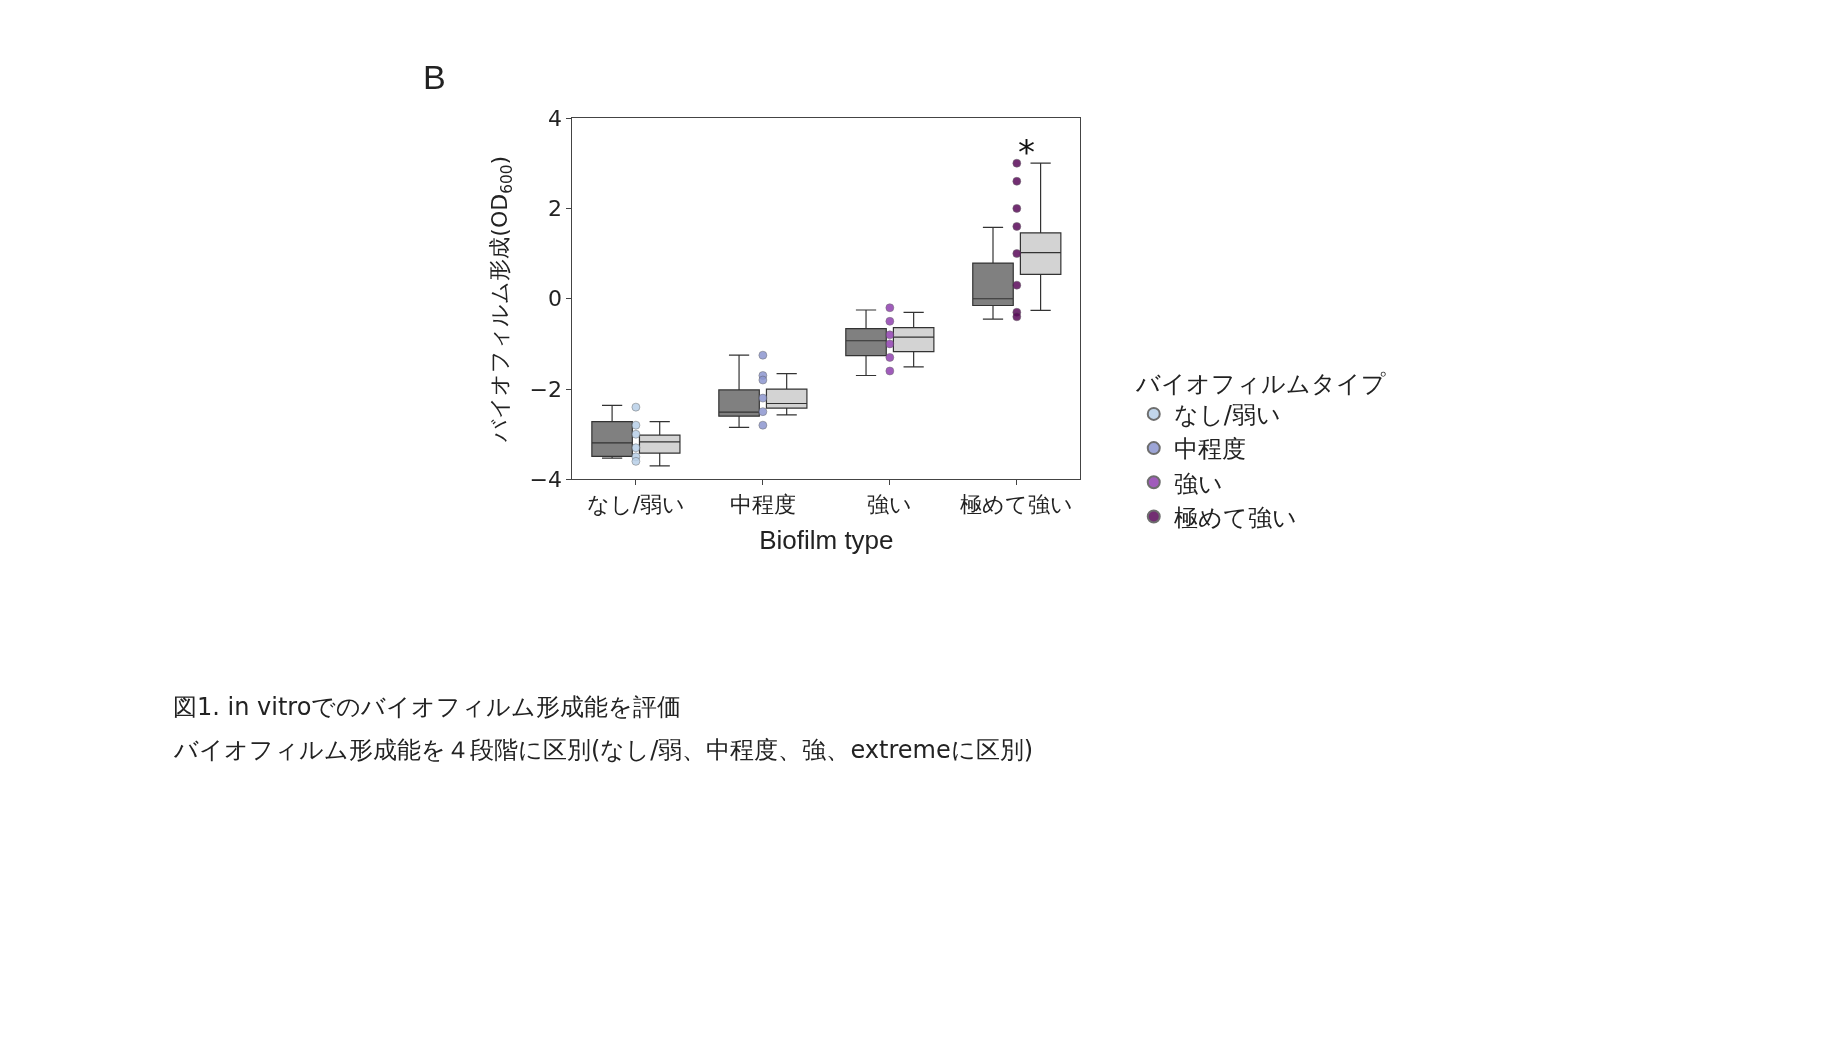 The width and height of the screenshot is (1822, 1039). Describe the element at coordinates (1017, 504) in the screenshot. I see `x-tick-label: 極めて強い` at that location.